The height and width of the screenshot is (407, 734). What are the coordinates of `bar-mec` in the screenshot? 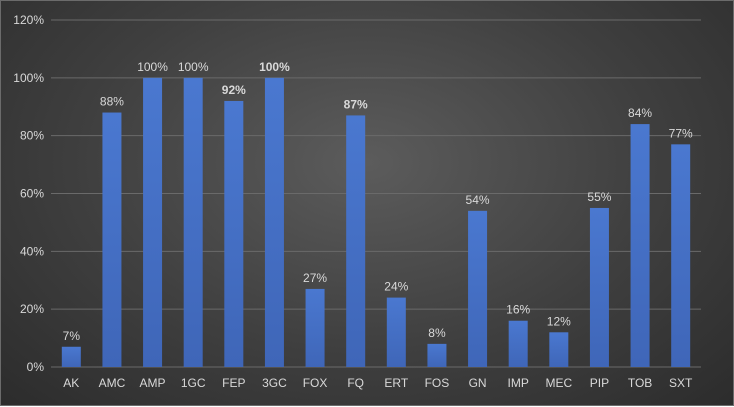 It's located at (559, 349).